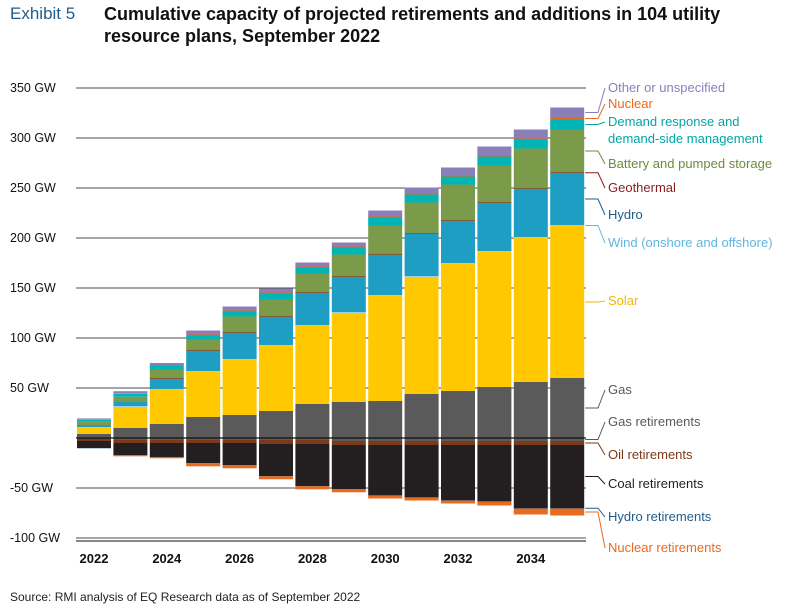  What do you see at coordinates (642, 187) in the screenshot?
I see `series-label: Geothermal` at bounding box center [642, 187].